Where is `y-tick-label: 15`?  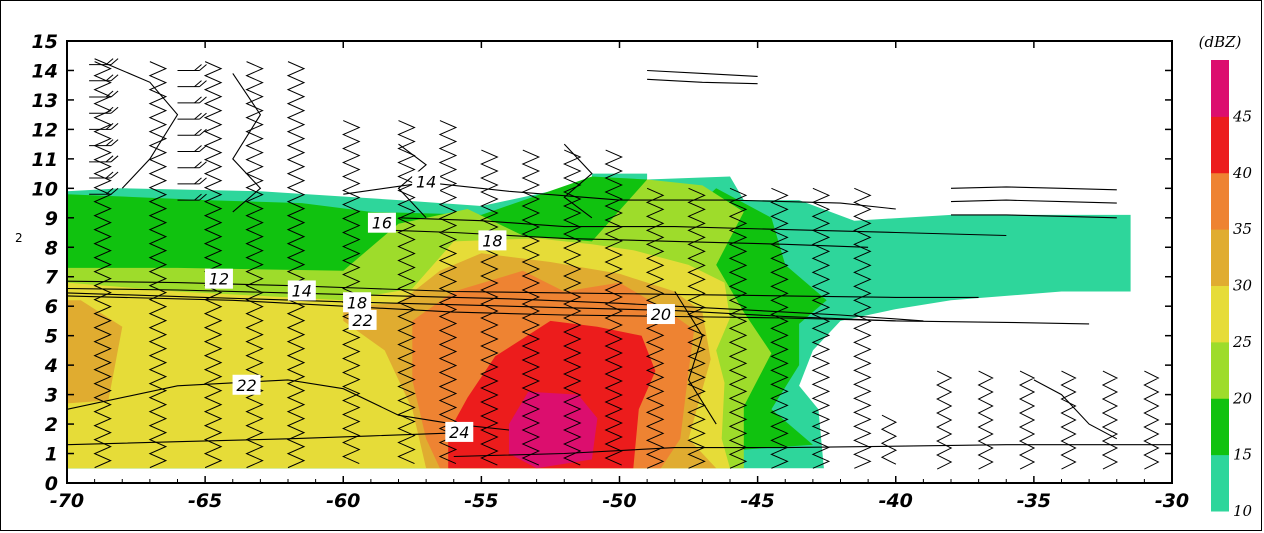
y-tick-label: 15 is located at coordinates (45, 42).